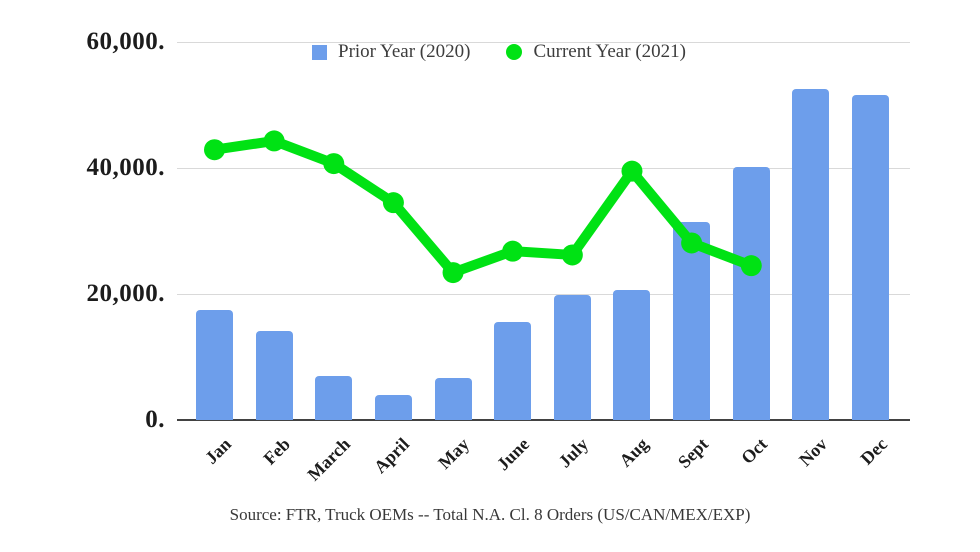 The height and width of the screenshot is (552, 980). Describe the element at coordinates (453, 399) in the screenshot. I see `bar-may` at that location.